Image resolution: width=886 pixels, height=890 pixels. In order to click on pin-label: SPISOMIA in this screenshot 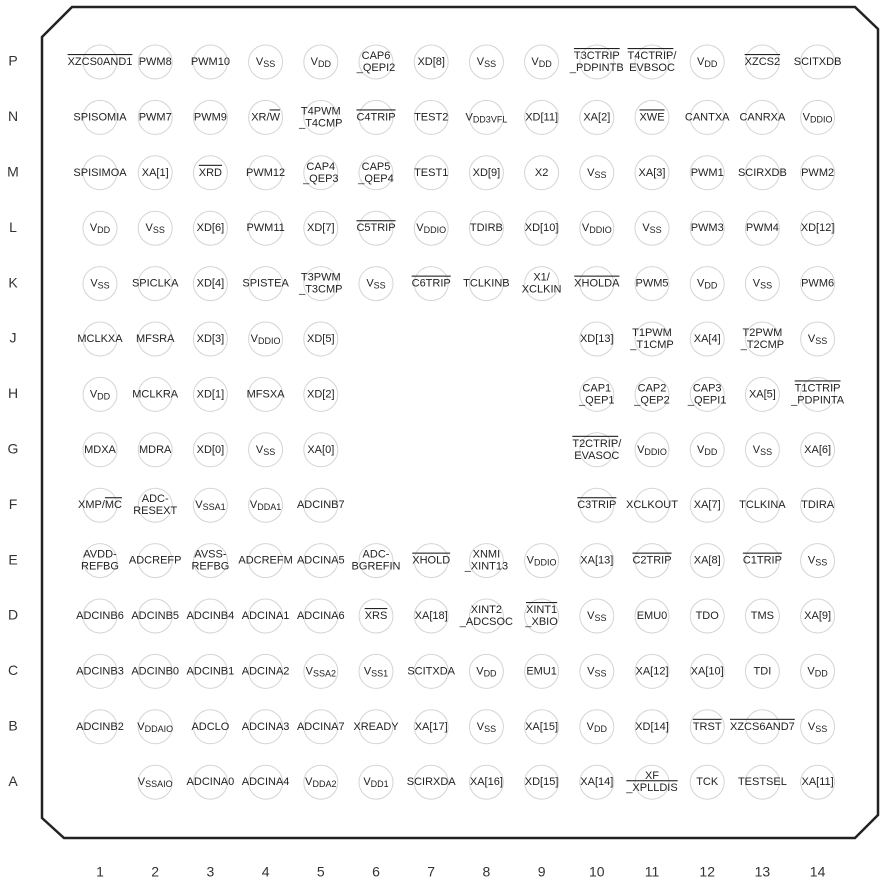, I will do `click(100, 117)`.